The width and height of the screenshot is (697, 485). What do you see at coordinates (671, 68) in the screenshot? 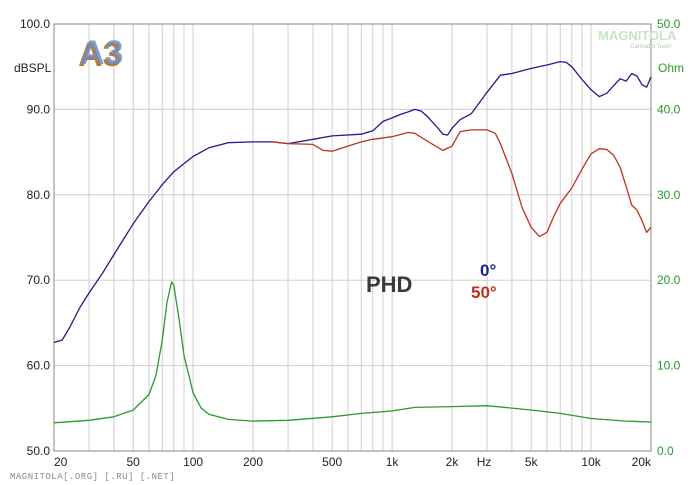
I see `right-axis-unit: Ohm` at bounding box center [671, 68].